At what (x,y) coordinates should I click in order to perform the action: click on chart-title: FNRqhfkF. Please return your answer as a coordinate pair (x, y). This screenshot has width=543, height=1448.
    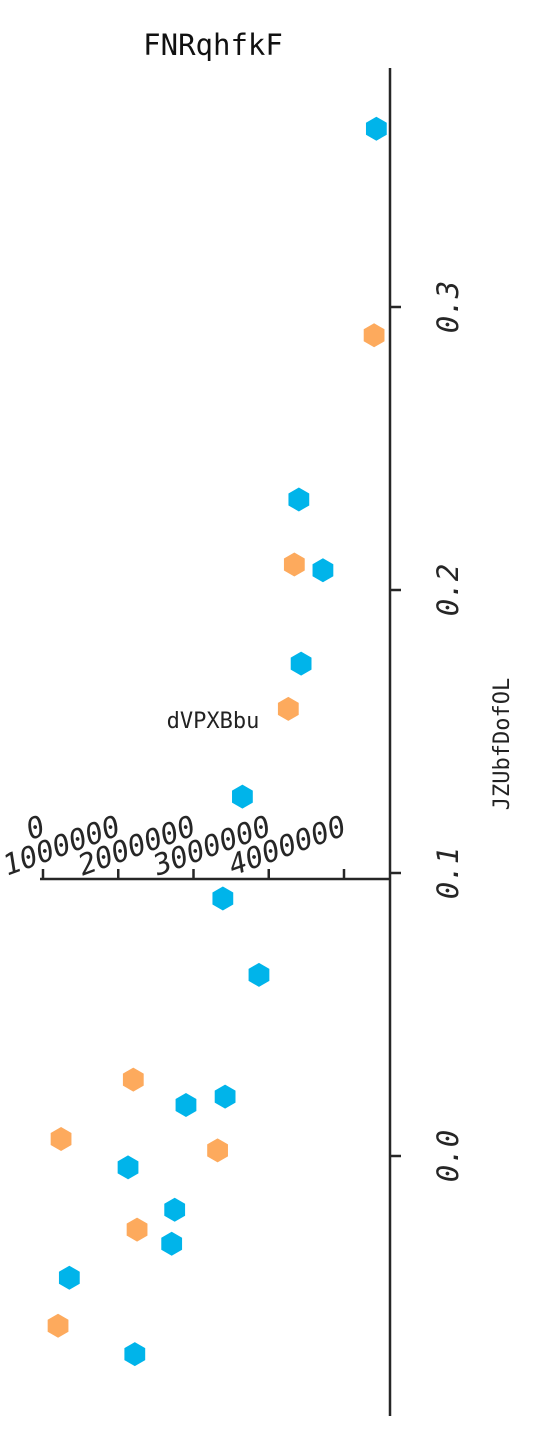
    Looking at the image, I should click on (213, 45).